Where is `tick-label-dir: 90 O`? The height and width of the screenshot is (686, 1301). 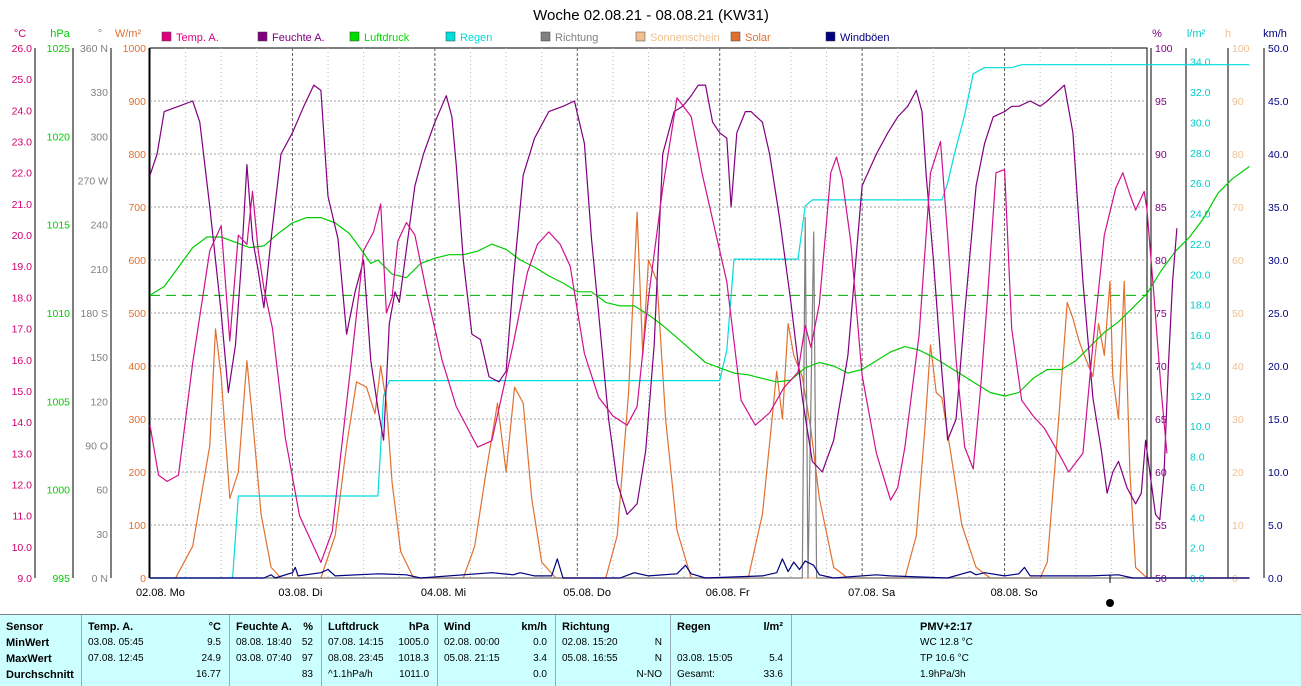 tick-label-dir: 90 O is located at coordinates (96, 447).